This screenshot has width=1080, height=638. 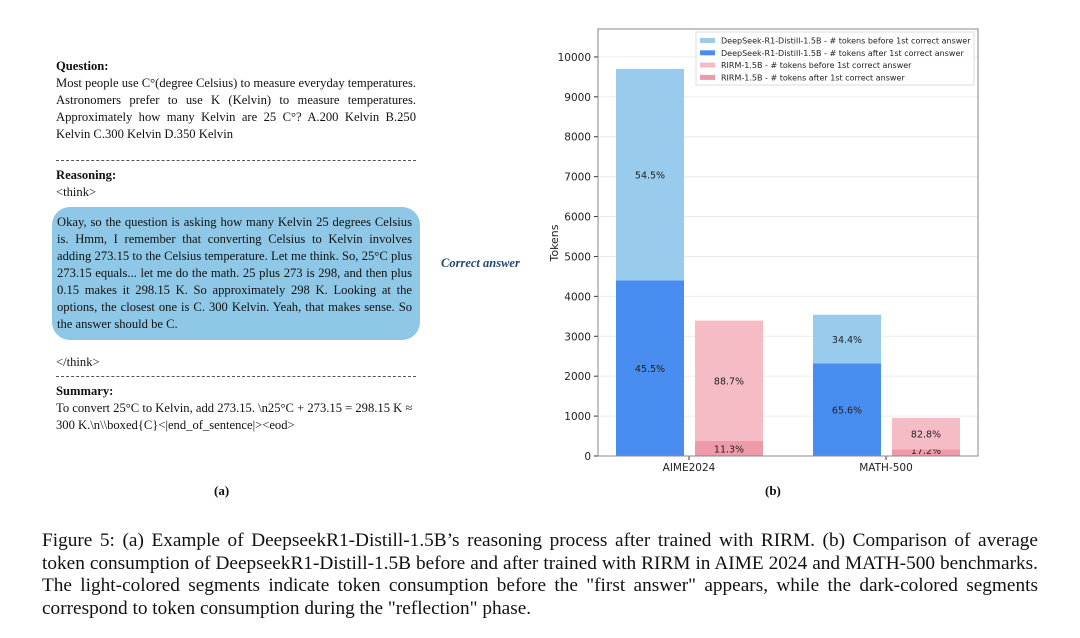 I want to click on bar-percent-label: 54.5%, so click(x=650, y=176).